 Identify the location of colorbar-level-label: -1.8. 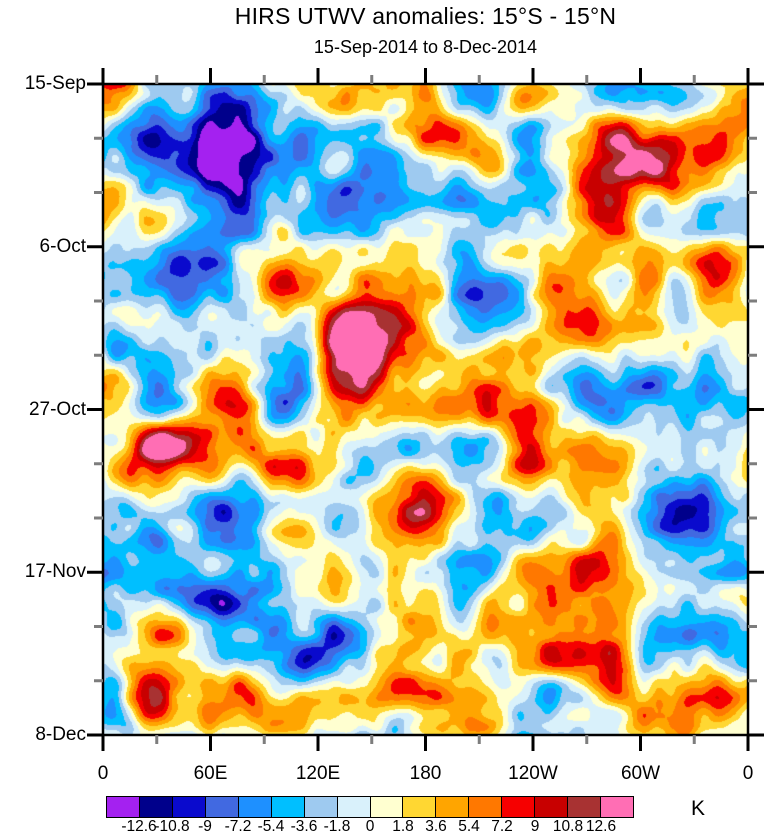
(337, 826).